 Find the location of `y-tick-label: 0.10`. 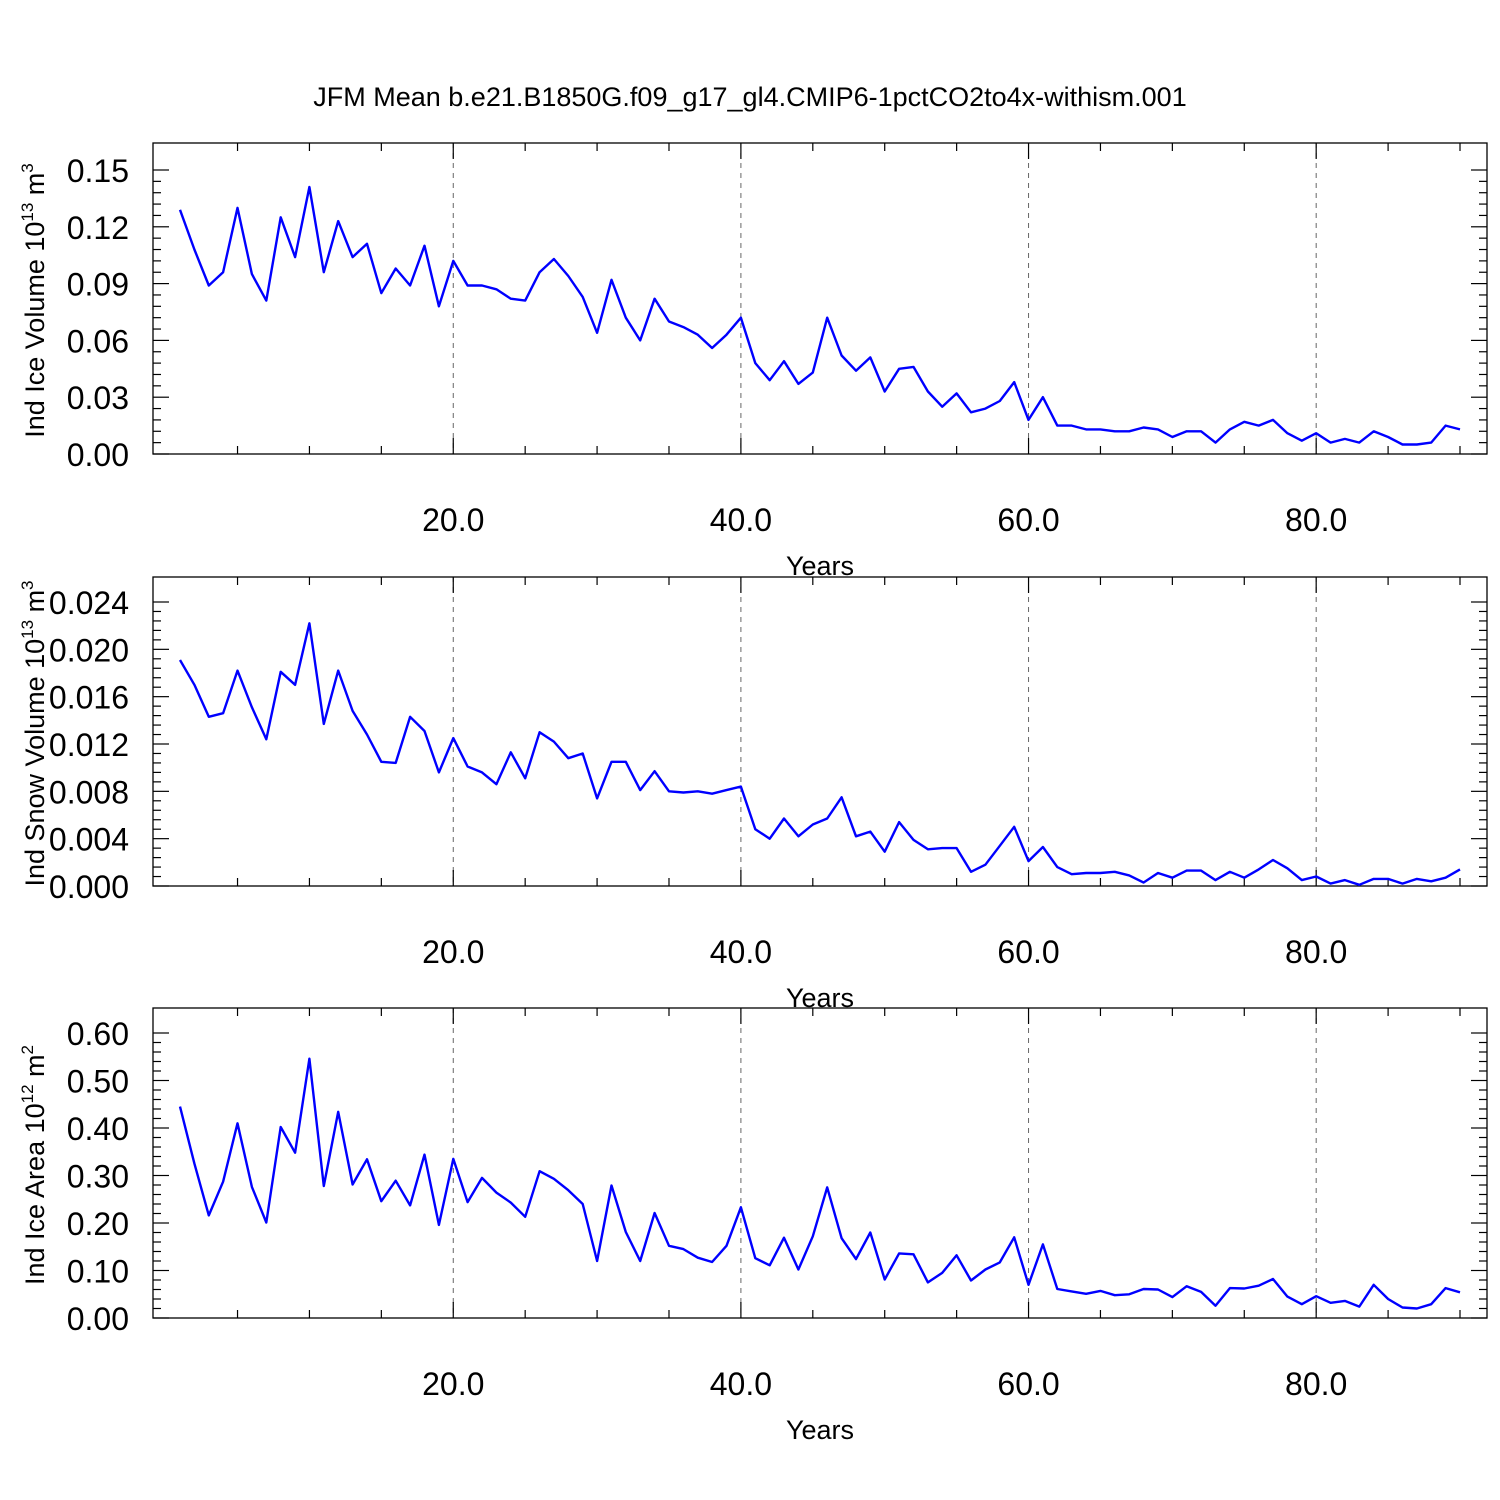

y-tick-label: 0.10 is located at coordinates (98, 1272).